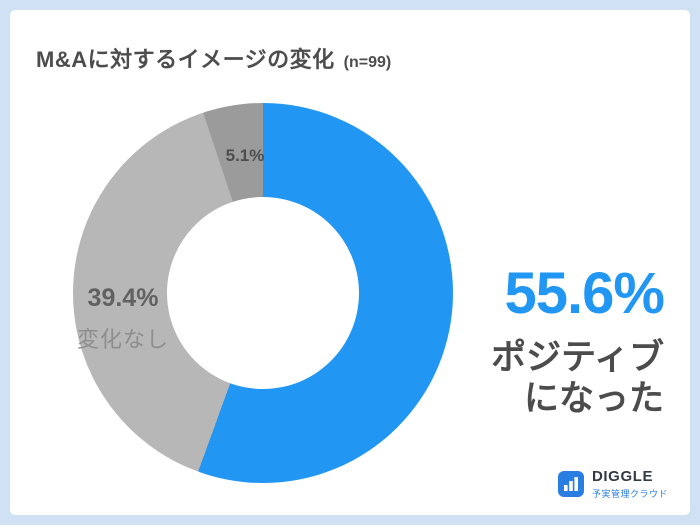  I want to click on highlight-callout: 55.6% ポジティブ になった, so click(539, 340).